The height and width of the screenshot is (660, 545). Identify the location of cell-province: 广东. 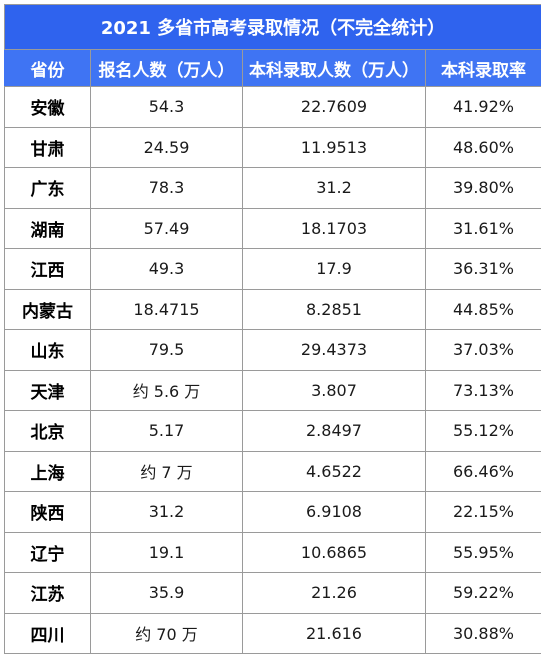
(47, 188).